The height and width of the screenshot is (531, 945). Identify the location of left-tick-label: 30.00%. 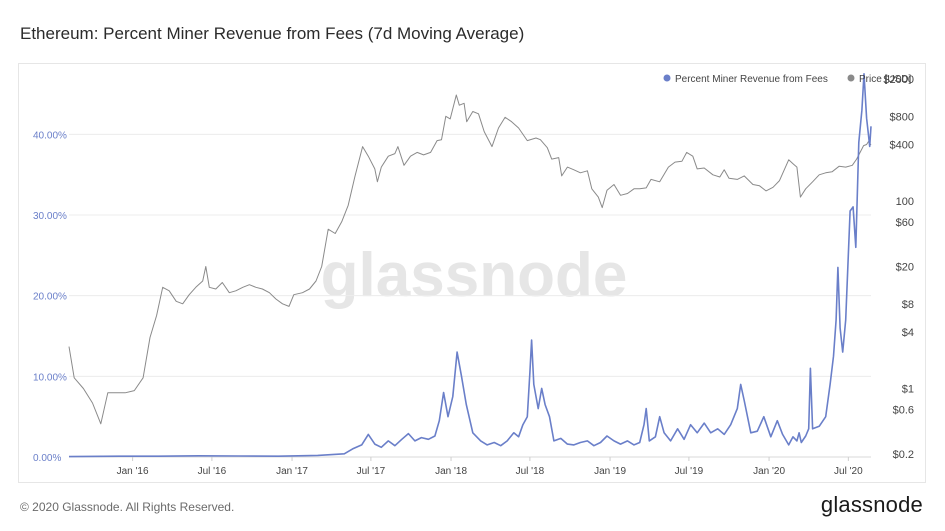
(50, 216).